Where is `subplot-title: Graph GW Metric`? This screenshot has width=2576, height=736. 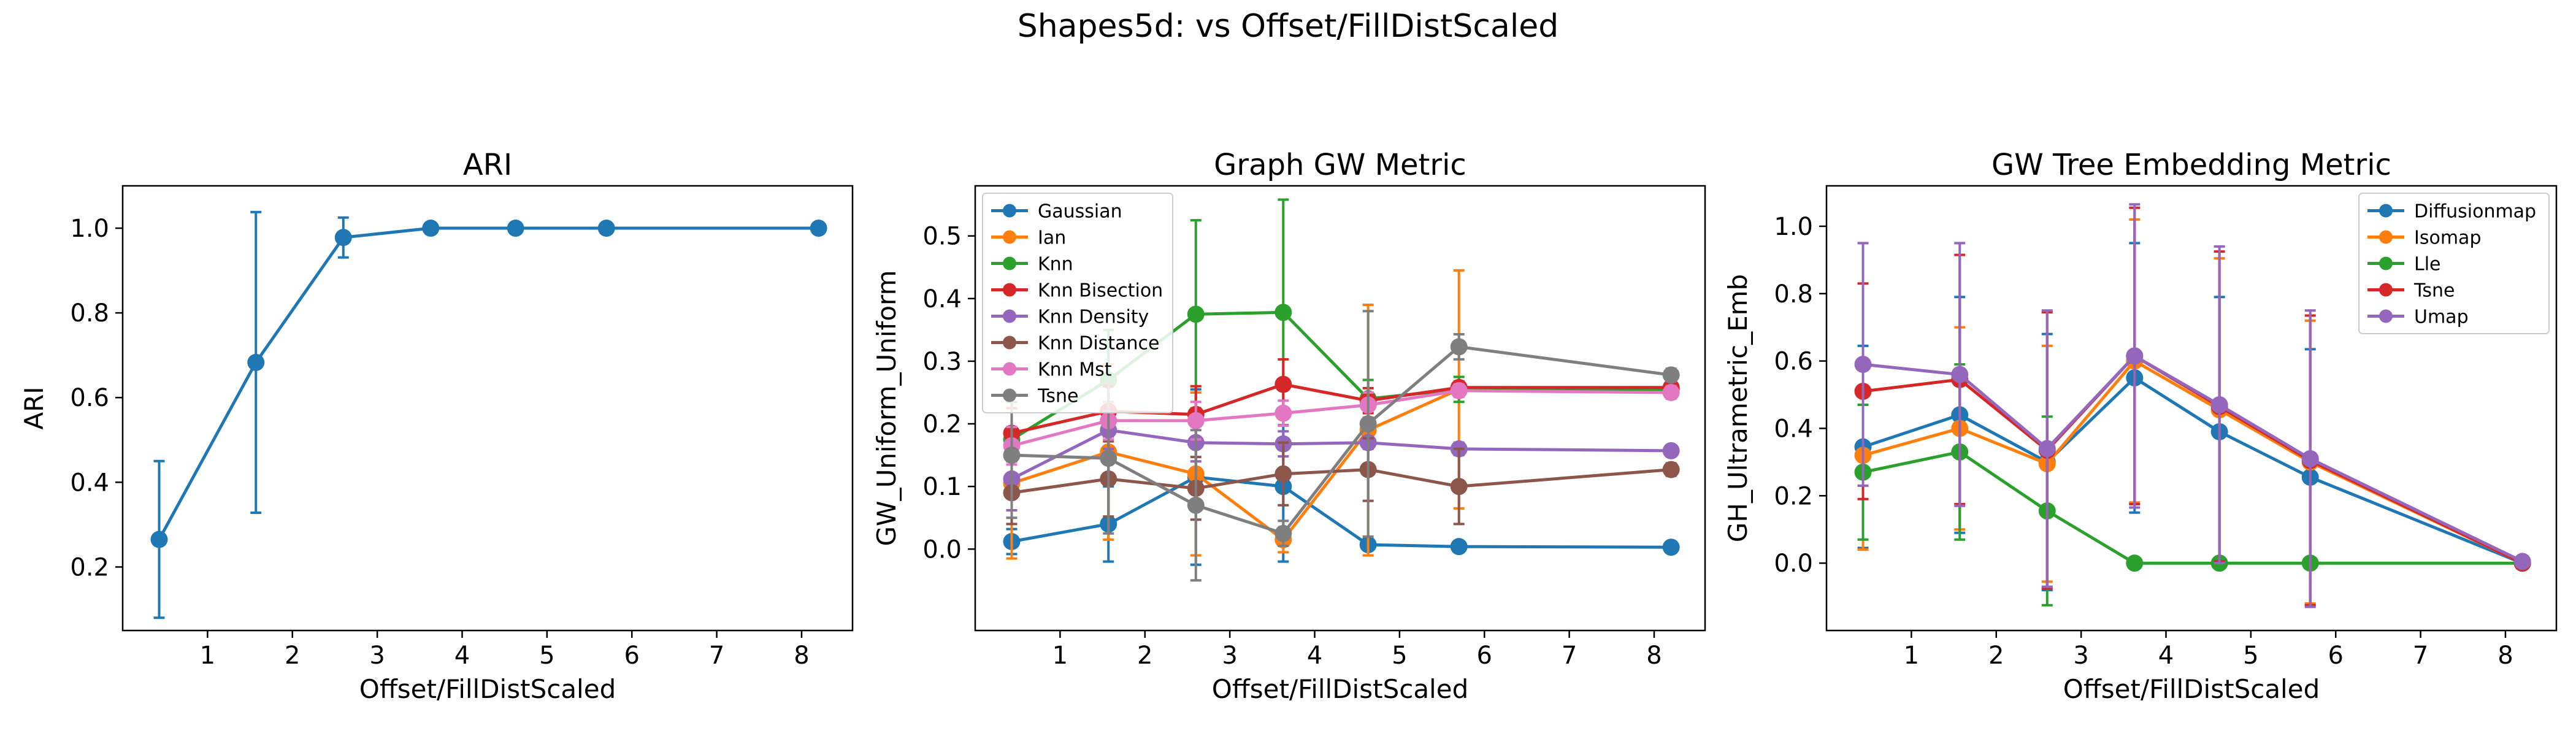 subplot-title: Graph GW Metric is located at coordinates (1340, 165).